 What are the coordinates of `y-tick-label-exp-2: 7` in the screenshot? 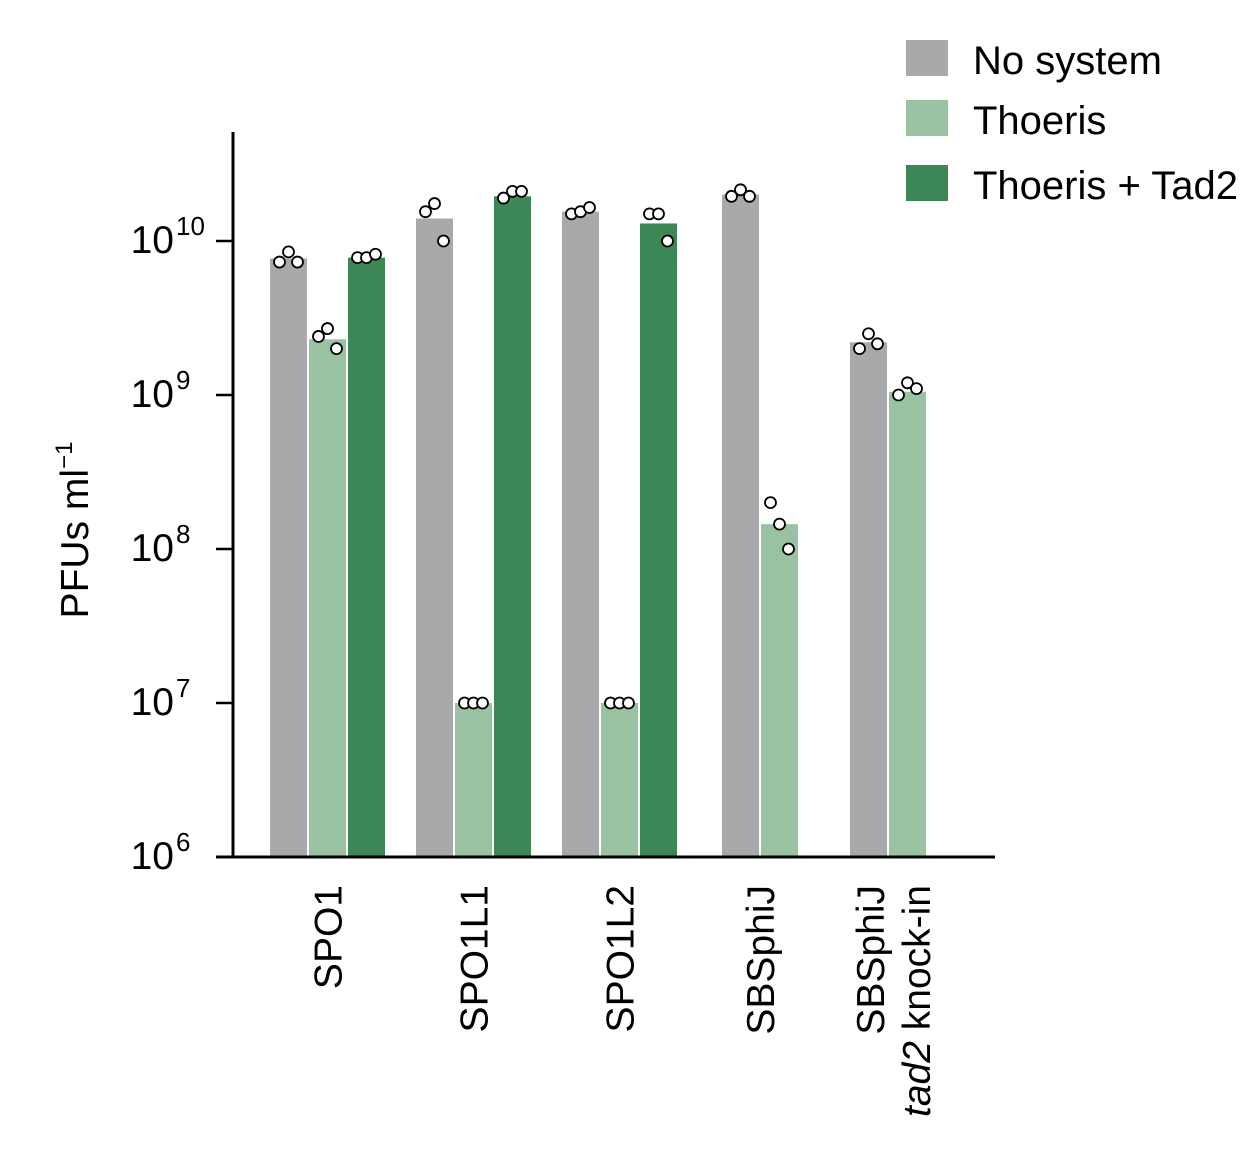 It's located at (183, 688).